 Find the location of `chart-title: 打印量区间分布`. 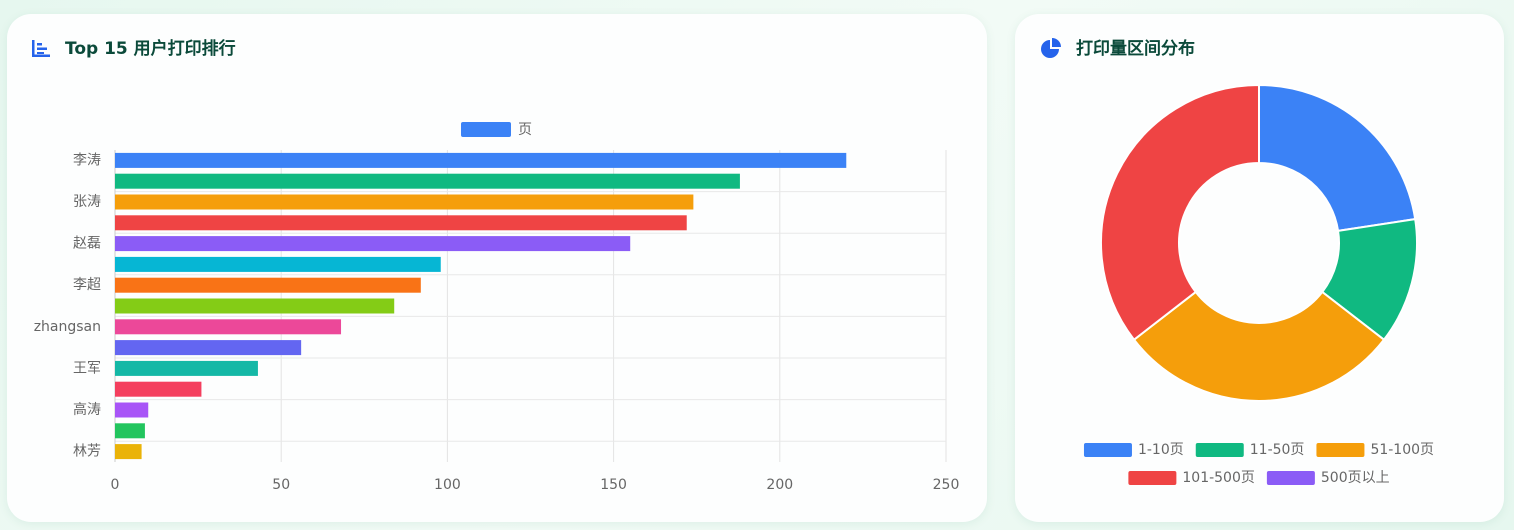

chart-title: 打印量区间分布 is located at coordinates (1135, 48).